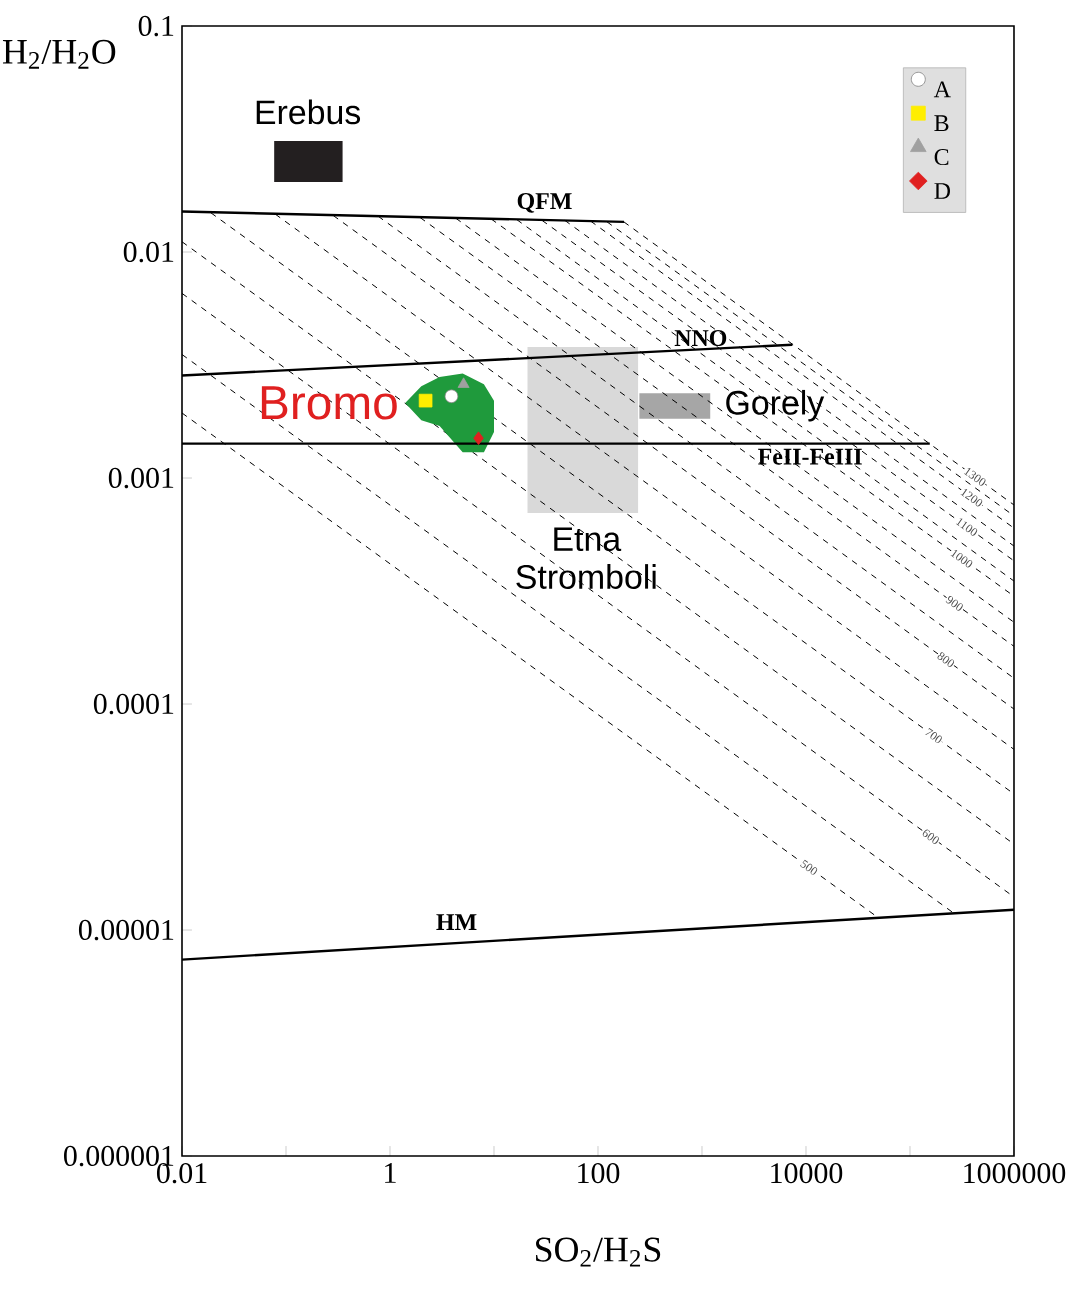 The height and width of the screenshot is (1298, 1088). What do you see at coordinates (133, 704) in the screenshot?
I see `y-tick-label: 0.0001` at bounding box center [133, 704].